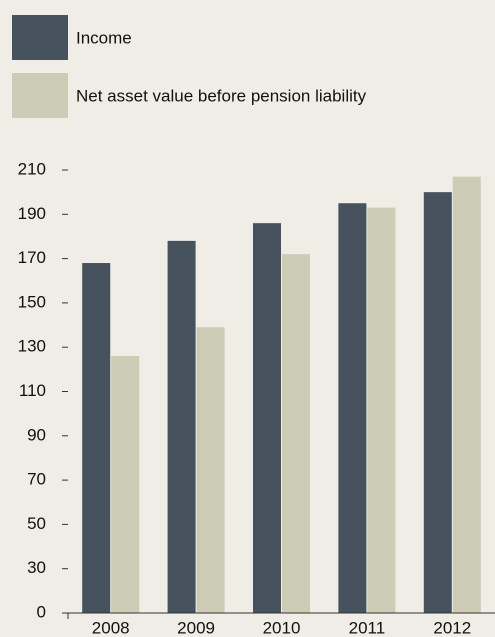  I want to click on y-tick-label: 90, so click(36, 434).